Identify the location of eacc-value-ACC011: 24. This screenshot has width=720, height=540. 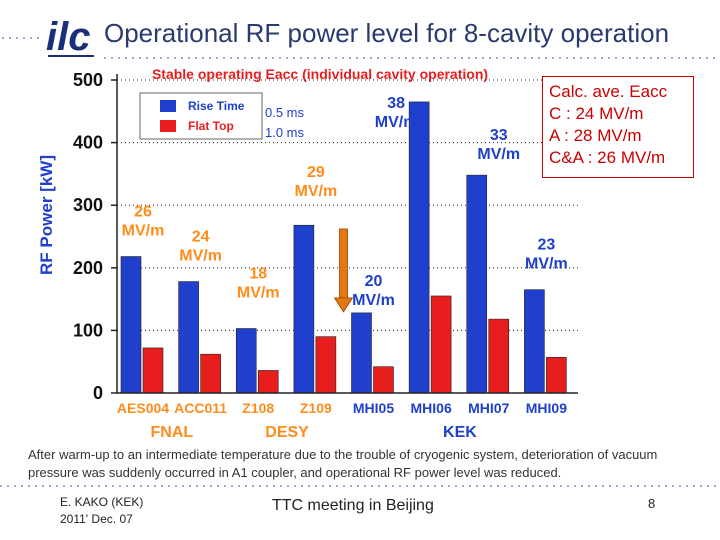
(201, 237).